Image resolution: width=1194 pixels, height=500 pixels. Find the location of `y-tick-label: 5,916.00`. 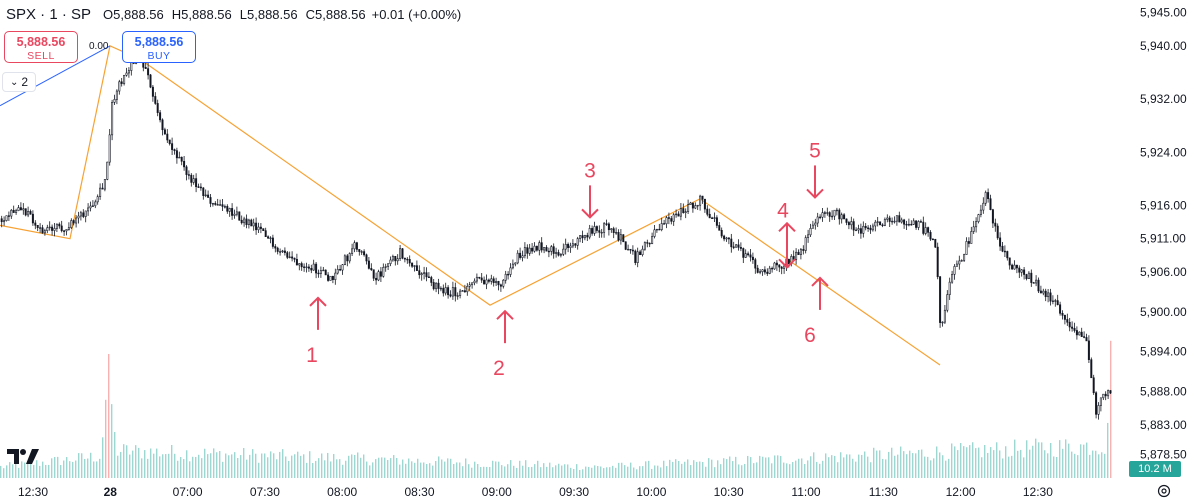

y-tick-label: 5,916.00 is located at coordinates (1163, 205).